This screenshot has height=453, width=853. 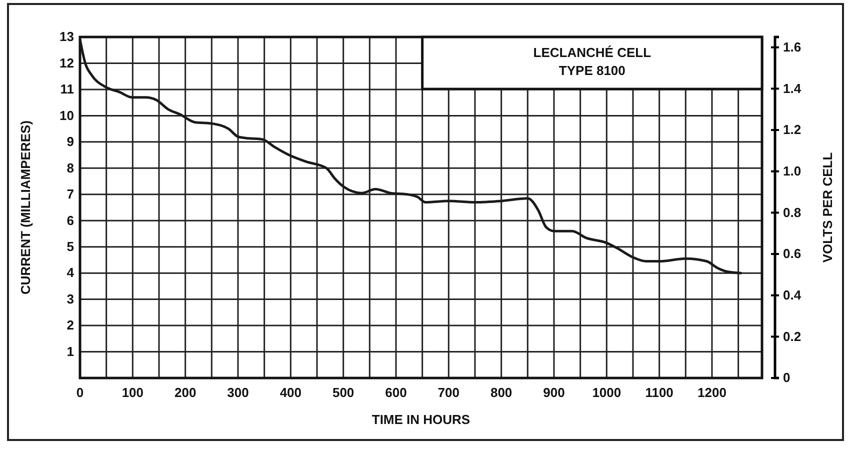 What do you see at coordinates (592, 70) in the screenshot?
I see `text: TYPE 8100` at bounding box center [592, 70].